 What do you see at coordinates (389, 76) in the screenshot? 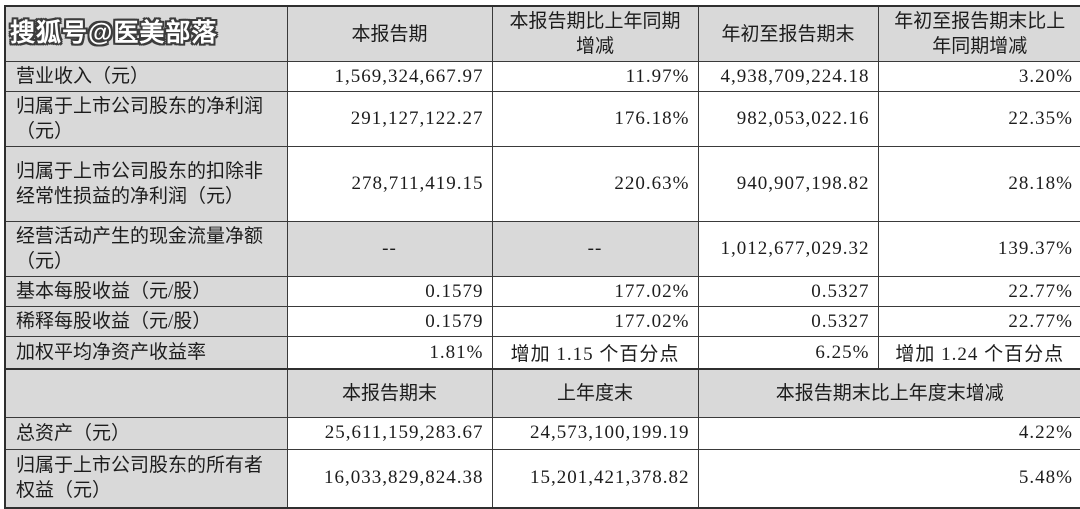
I see `cell-value: 1,569,324,667.97` at bounding box center [389, 76].